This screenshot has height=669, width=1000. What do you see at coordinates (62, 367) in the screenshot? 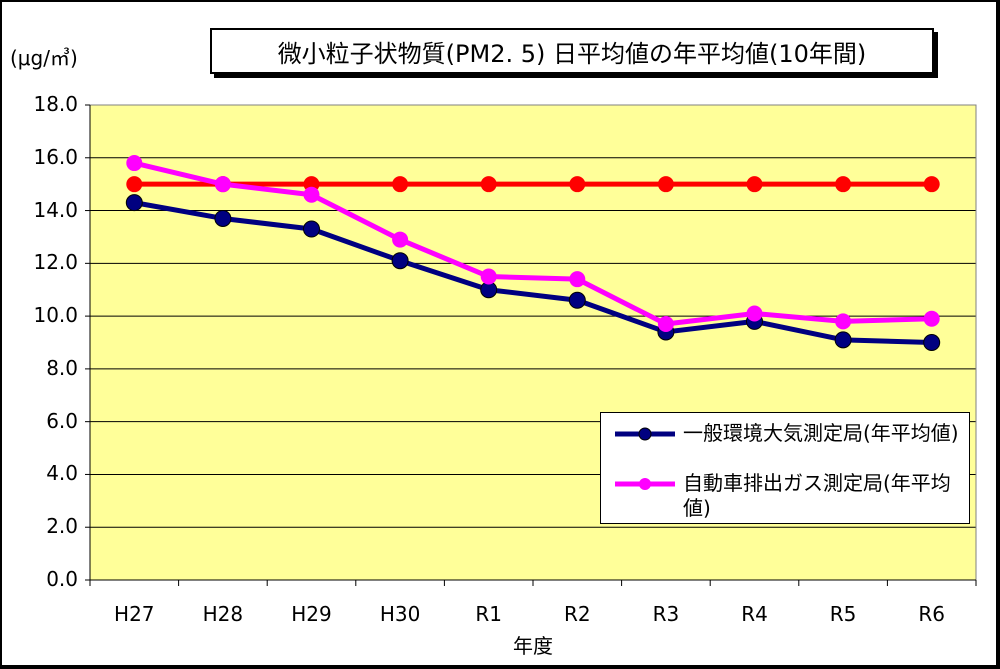
I see `y-tick-label: 8.0` at bounding box center [62, 367].